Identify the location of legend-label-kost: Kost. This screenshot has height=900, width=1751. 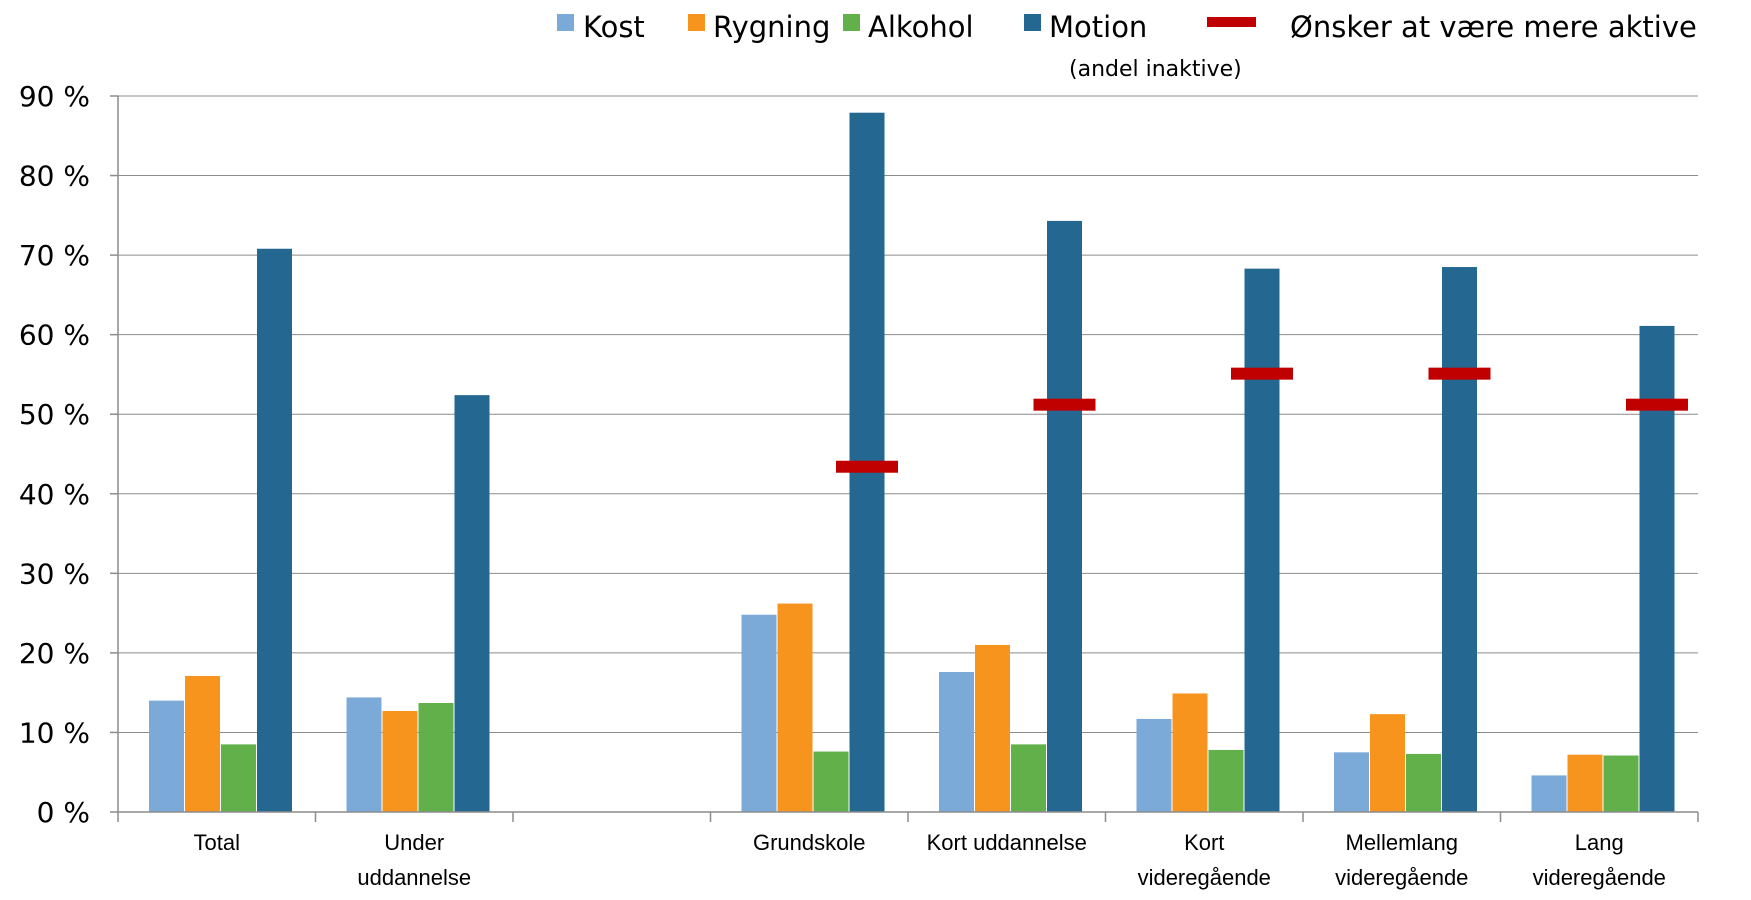
(614, 27).